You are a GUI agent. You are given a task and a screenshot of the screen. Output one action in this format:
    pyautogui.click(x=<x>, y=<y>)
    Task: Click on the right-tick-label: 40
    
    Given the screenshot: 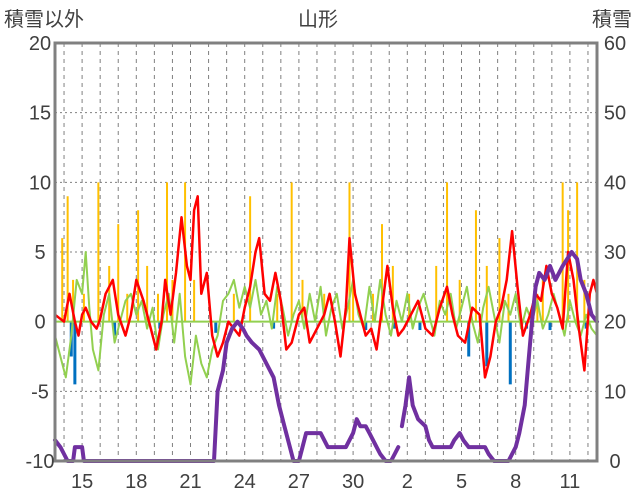 What is the action you would take?
    pyautogui.click(x=615, y=183)
    